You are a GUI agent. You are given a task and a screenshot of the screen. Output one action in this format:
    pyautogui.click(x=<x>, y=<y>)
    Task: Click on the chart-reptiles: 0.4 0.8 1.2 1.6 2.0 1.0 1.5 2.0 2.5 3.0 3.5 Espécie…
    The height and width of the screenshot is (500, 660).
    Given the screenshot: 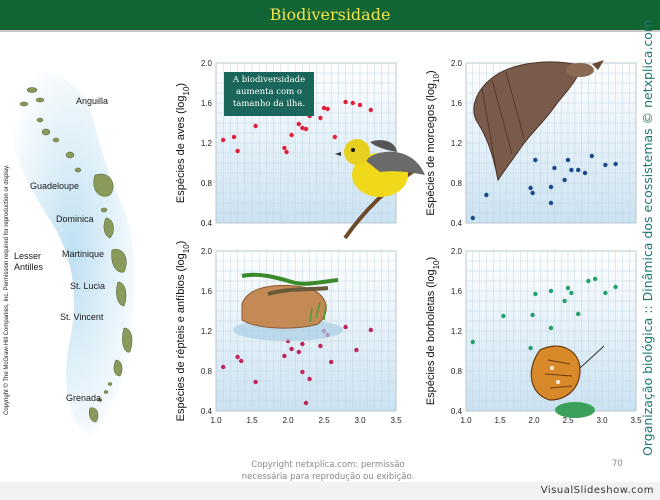 What is the action you would take?
    pyautogui.click(x=288, y=333)
    